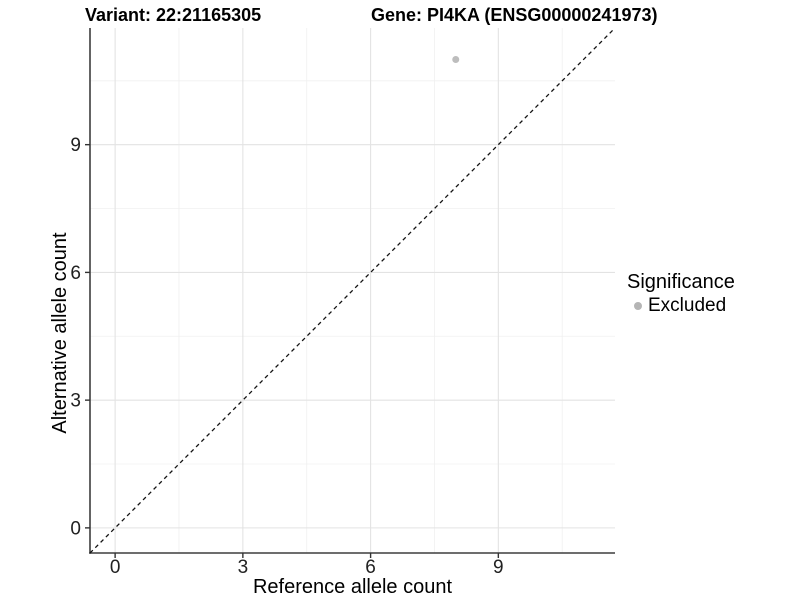  What do you see at coordinates (638, 306) in the screenshot?
I see `legend-point-swatch` at bounding box center [638, 306].